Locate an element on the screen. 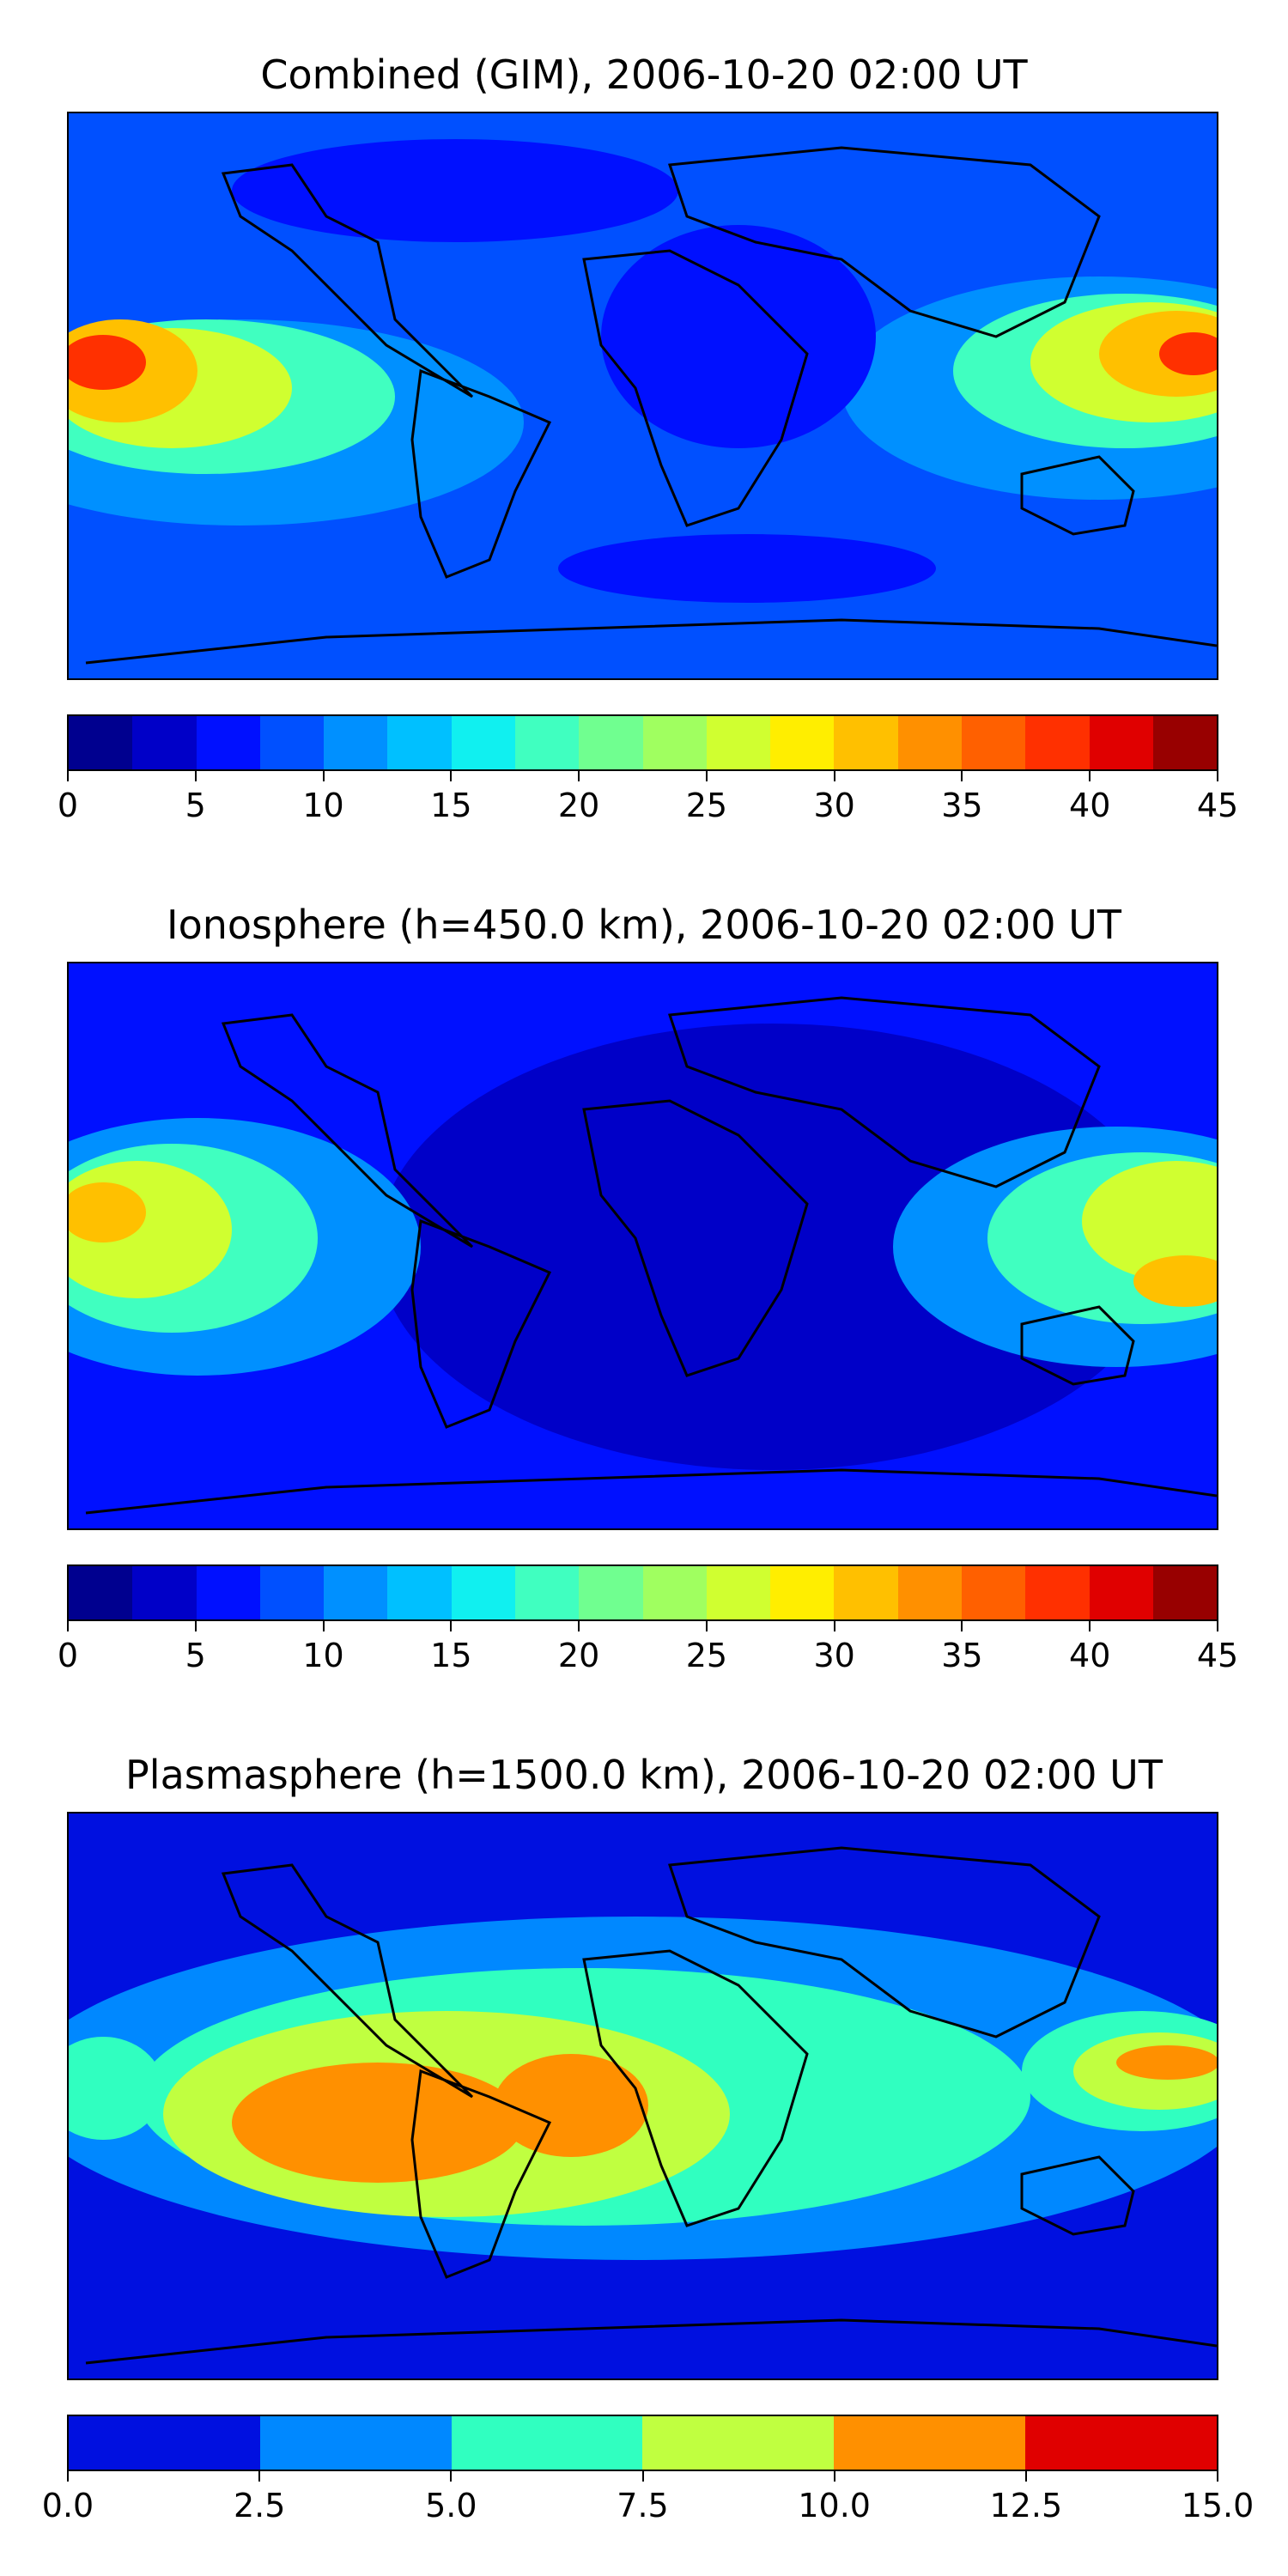 Image resolution: width=1288 pixels, height=2576 pixels. colorbar-combined is located at coordinates (642, 742).